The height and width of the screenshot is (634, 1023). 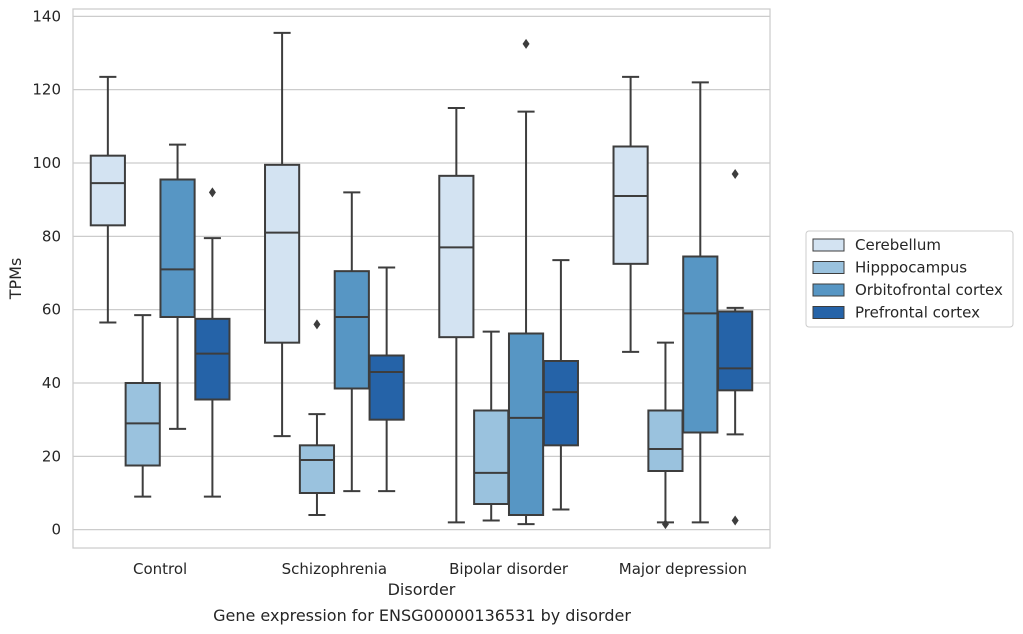 I want to click on legend-frame, so click(x=909, y=279).